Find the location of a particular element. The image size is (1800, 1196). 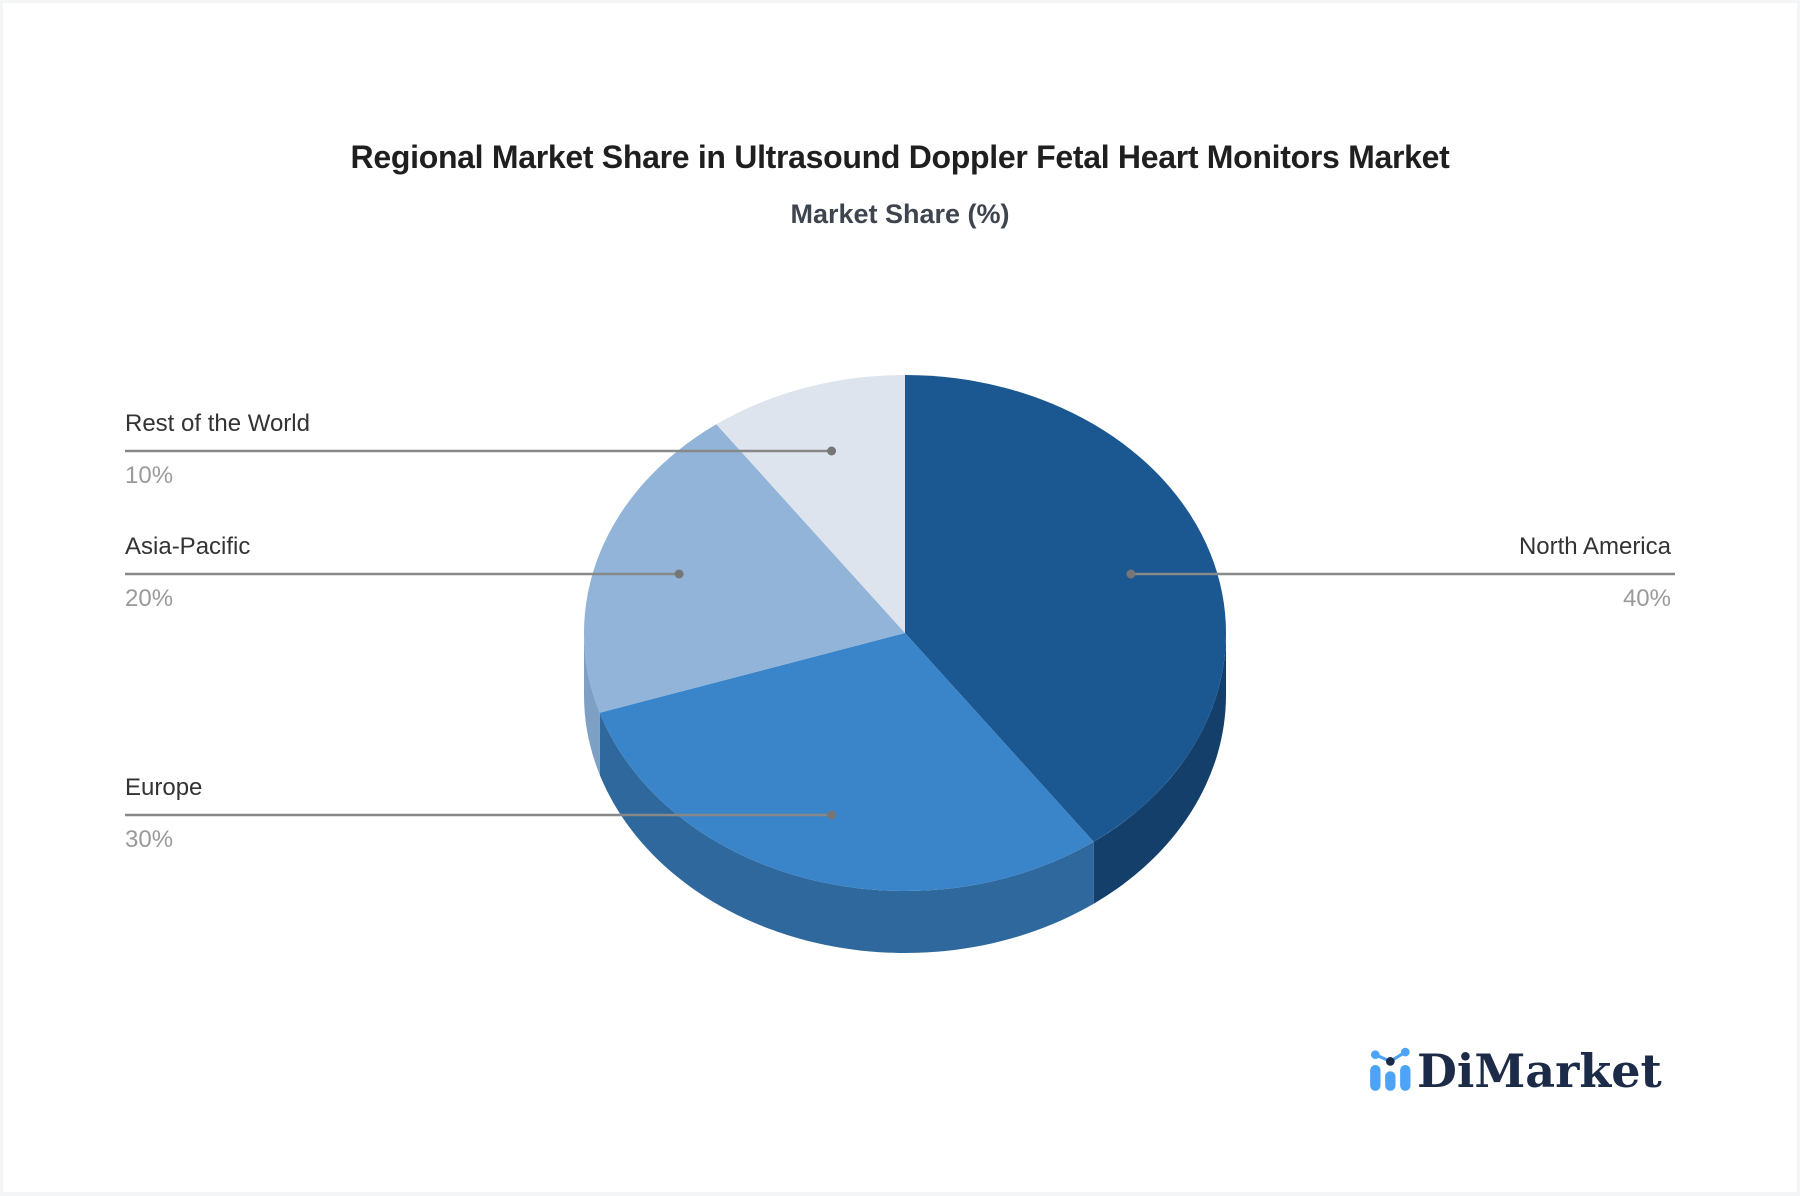

leader-dot-rest-of-the-world is located at coordinates (832, 451).